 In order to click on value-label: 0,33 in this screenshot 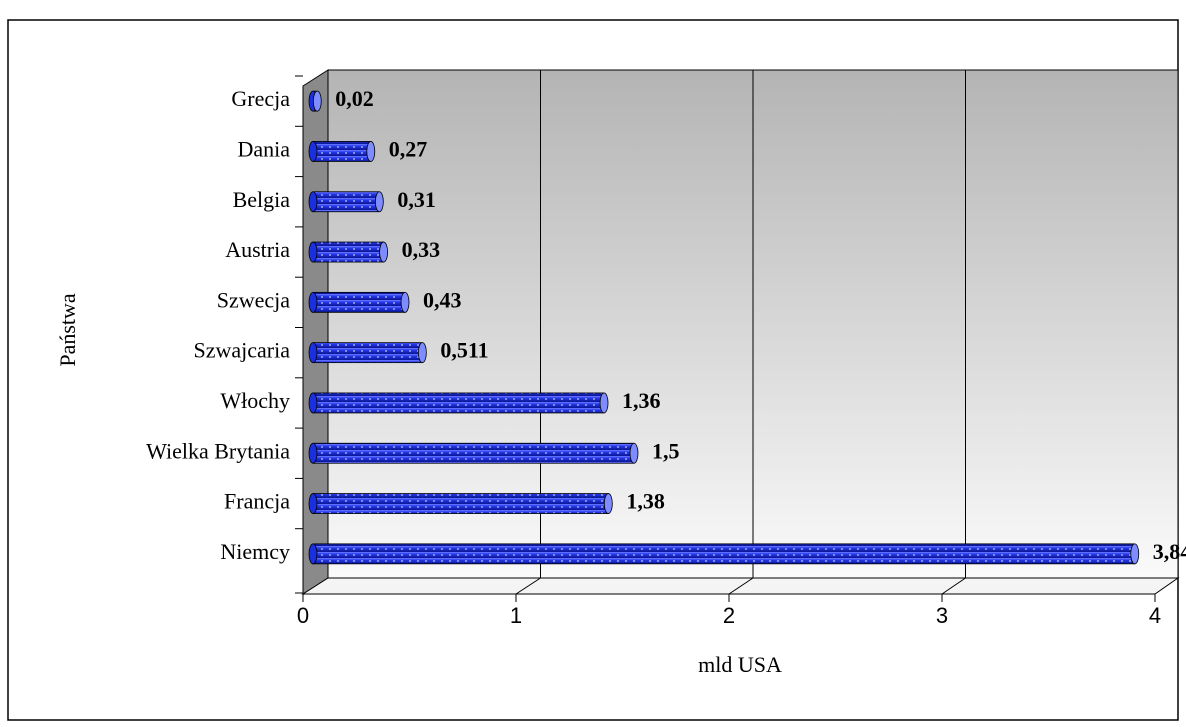, I will do `click(421, 249)`.